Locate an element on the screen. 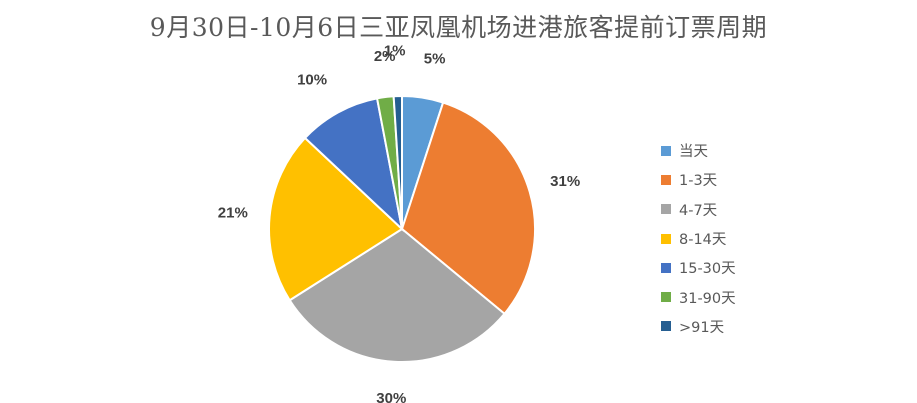 This screenshot has height=403, width=917. slice-data-label: 1% is located at coordinates (395, 51).